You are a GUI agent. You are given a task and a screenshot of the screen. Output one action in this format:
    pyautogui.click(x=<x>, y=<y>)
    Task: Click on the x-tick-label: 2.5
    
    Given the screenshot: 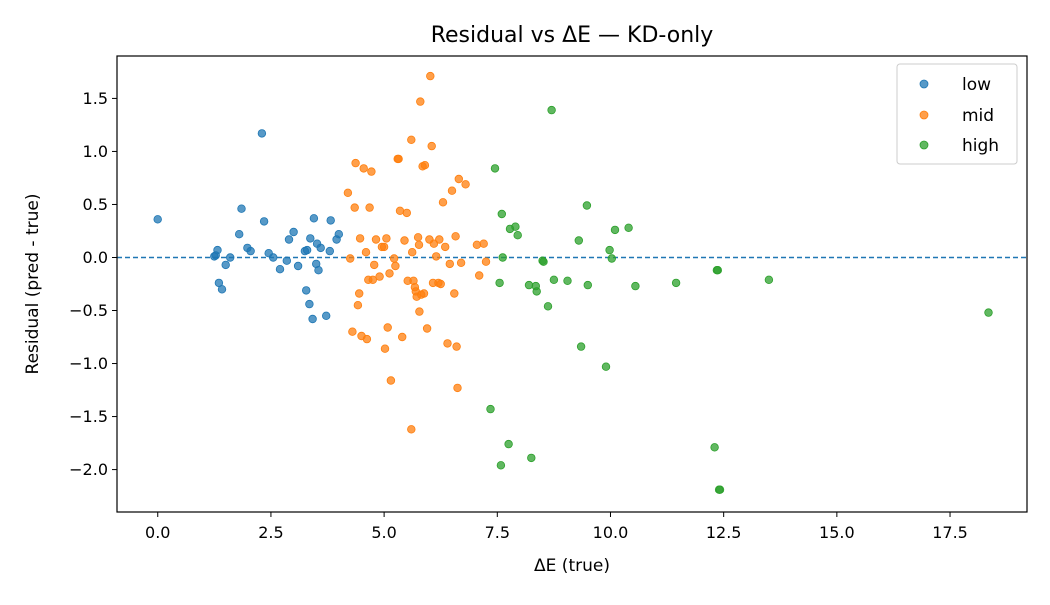 What is the action you would take?
    pyautogui.click(x=270, y=532)
    